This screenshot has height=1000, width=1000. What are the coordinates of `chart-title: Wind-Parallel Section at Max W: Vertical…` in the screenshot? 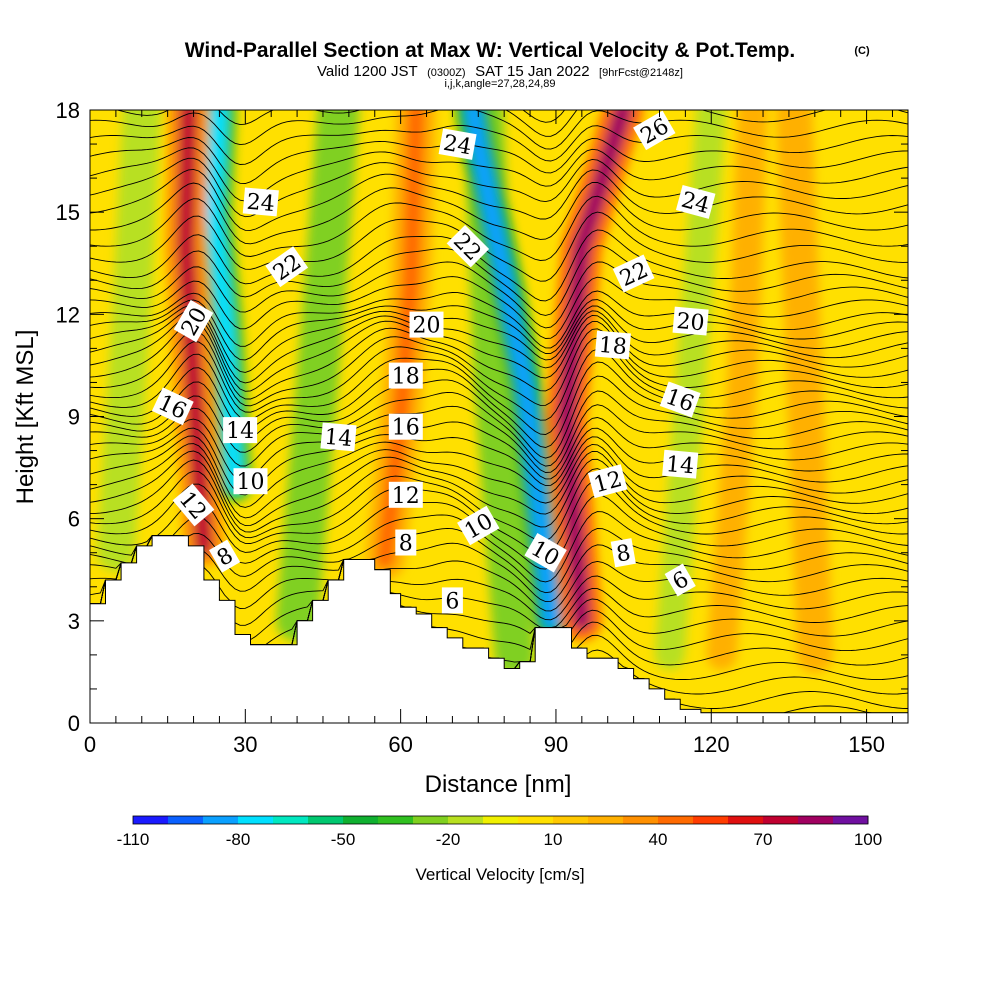 It's located at (490, 50).